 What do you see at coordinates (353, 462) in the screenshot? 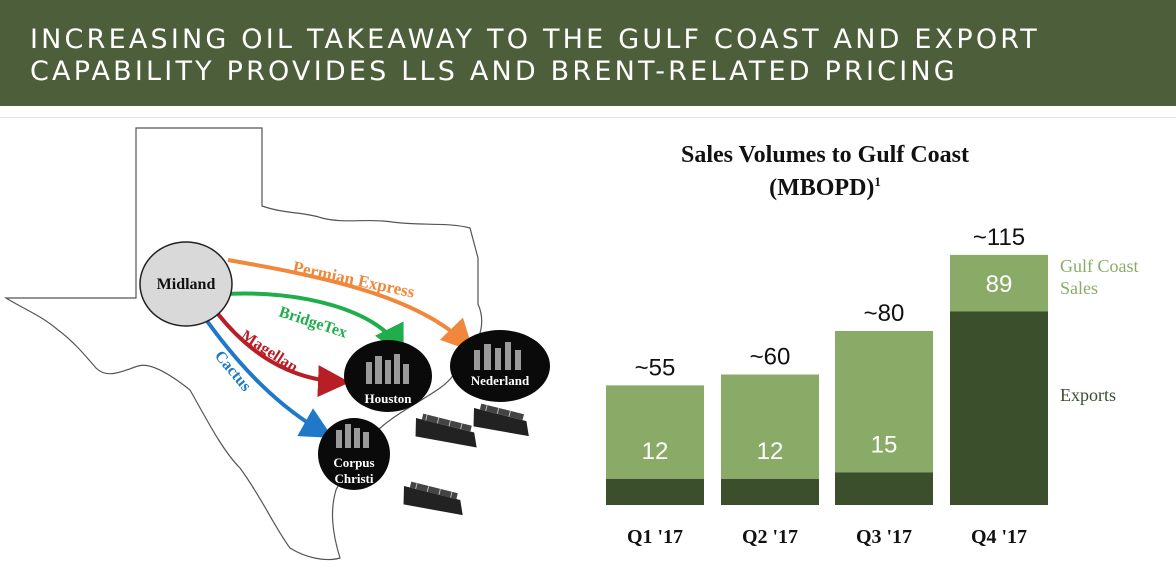
I see `corpus-christi-label-1: Corpus` at bounding box center [353, 462].